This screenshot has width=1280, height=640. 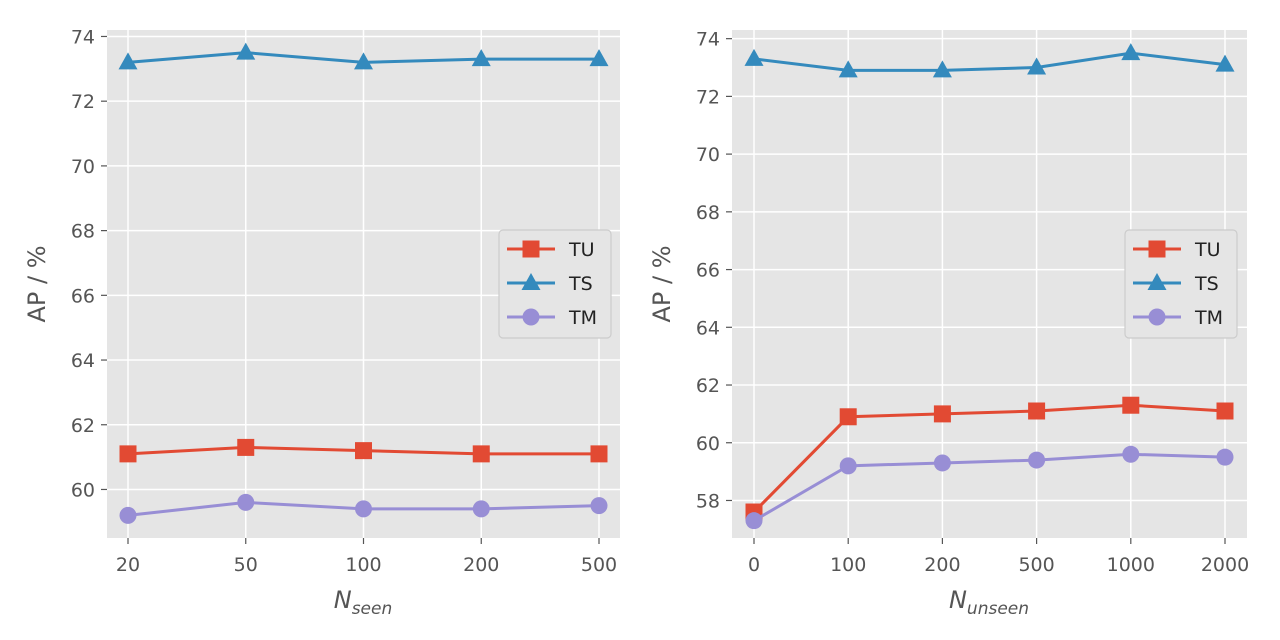 I want to click on x-axis-label: Nunseen, so click(x=989, y=602).